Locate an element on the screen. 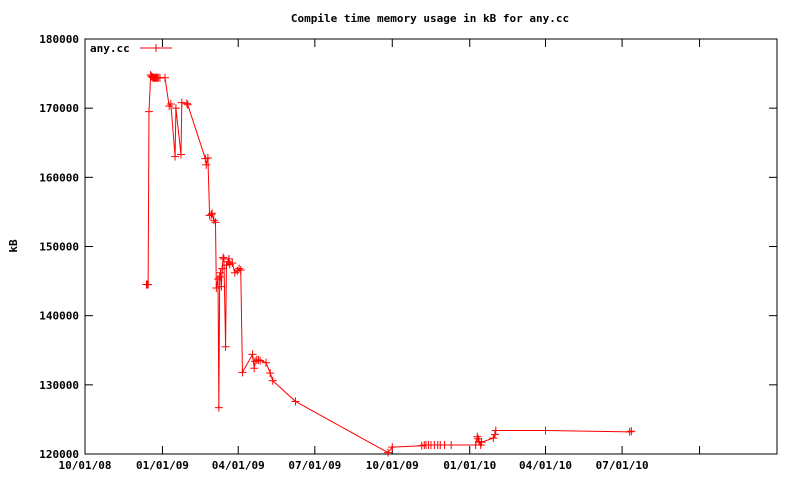 The width and height of the screenshot is (800, 480). y-tick-label: 170000 is located at coordinates (59, 108).